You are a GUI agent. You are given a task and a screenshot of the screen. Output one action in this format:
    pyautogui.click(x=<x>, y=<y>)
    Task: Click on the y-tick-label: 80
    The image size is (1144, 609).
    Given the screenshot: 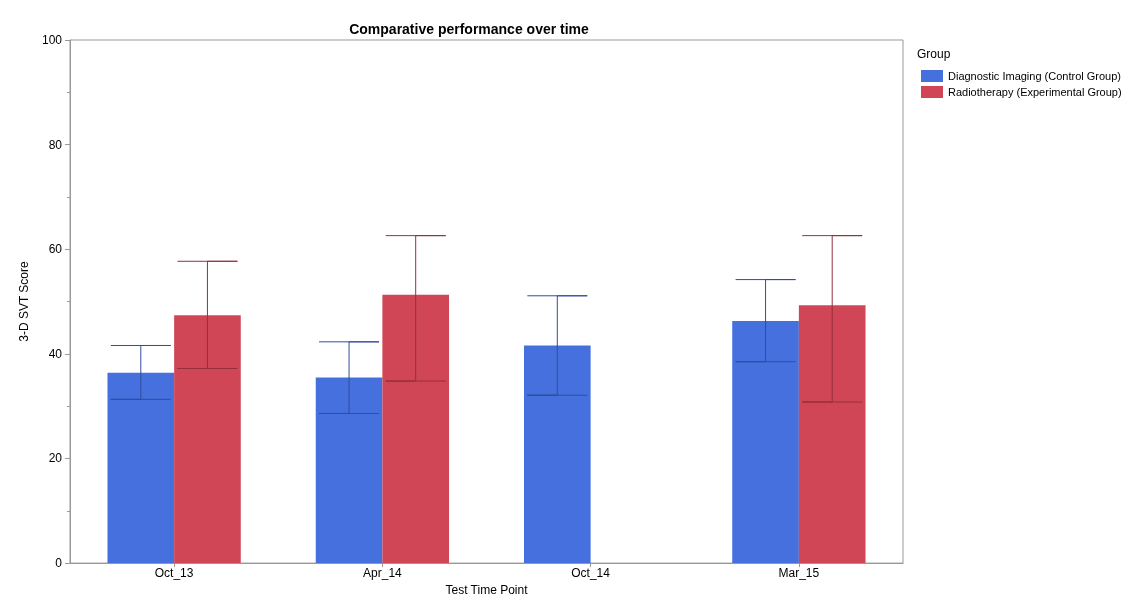 What is the action you would take?
    pyautogui.click(x=55, y=144)
    